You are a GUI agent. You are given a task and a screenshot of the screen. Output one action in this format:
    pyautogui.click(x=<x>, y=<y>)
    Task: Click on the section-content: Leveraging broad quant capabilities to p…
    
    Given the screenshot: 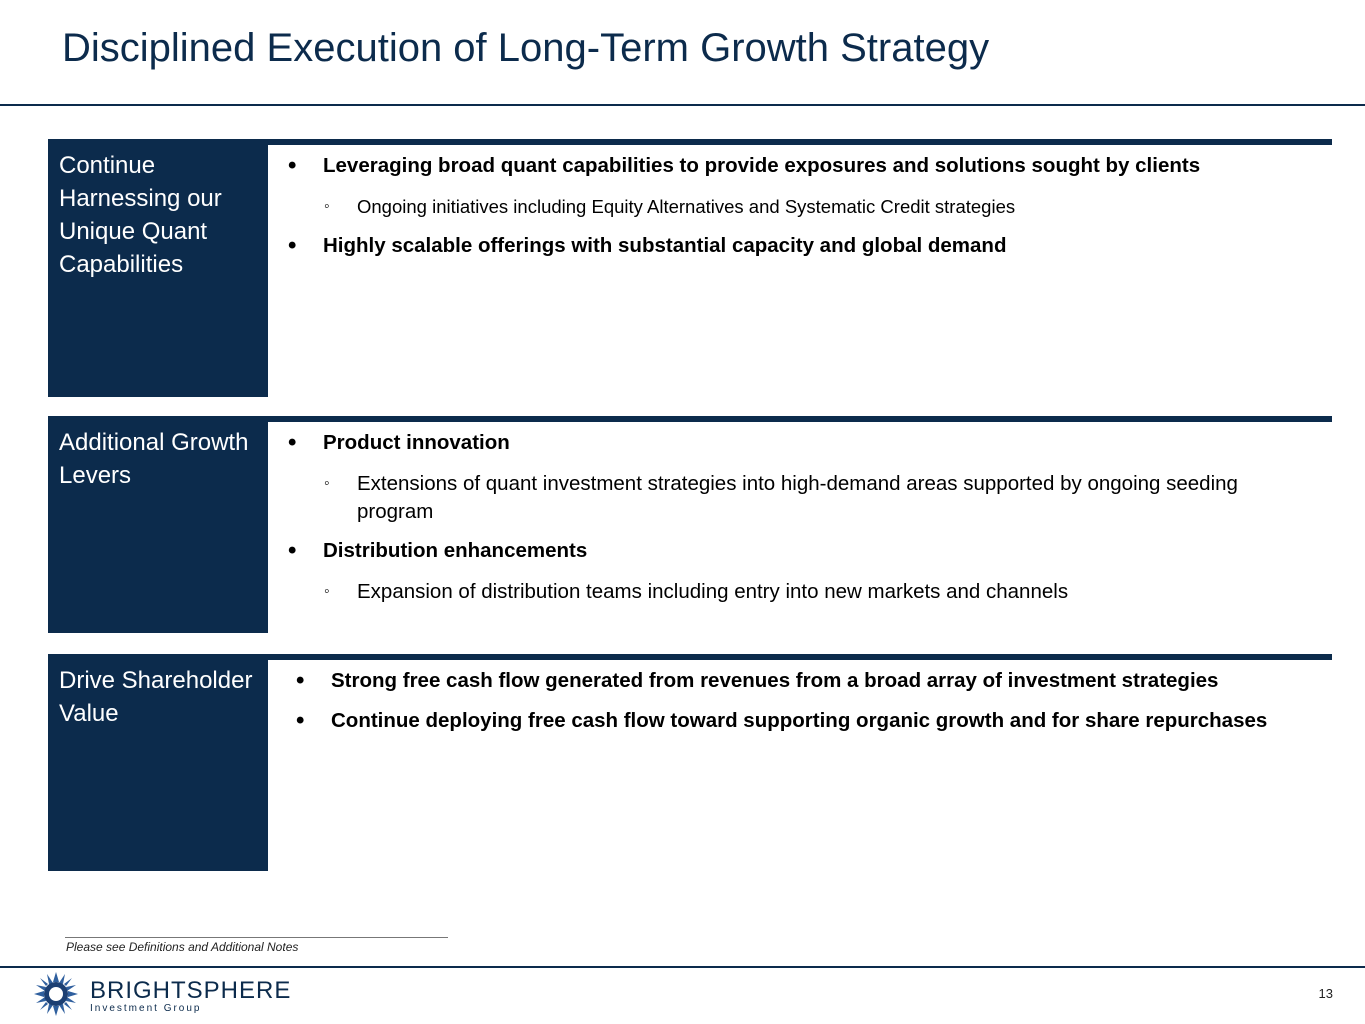 What is the action you would take?
    pyautogui.click(x=805, y=213)
    